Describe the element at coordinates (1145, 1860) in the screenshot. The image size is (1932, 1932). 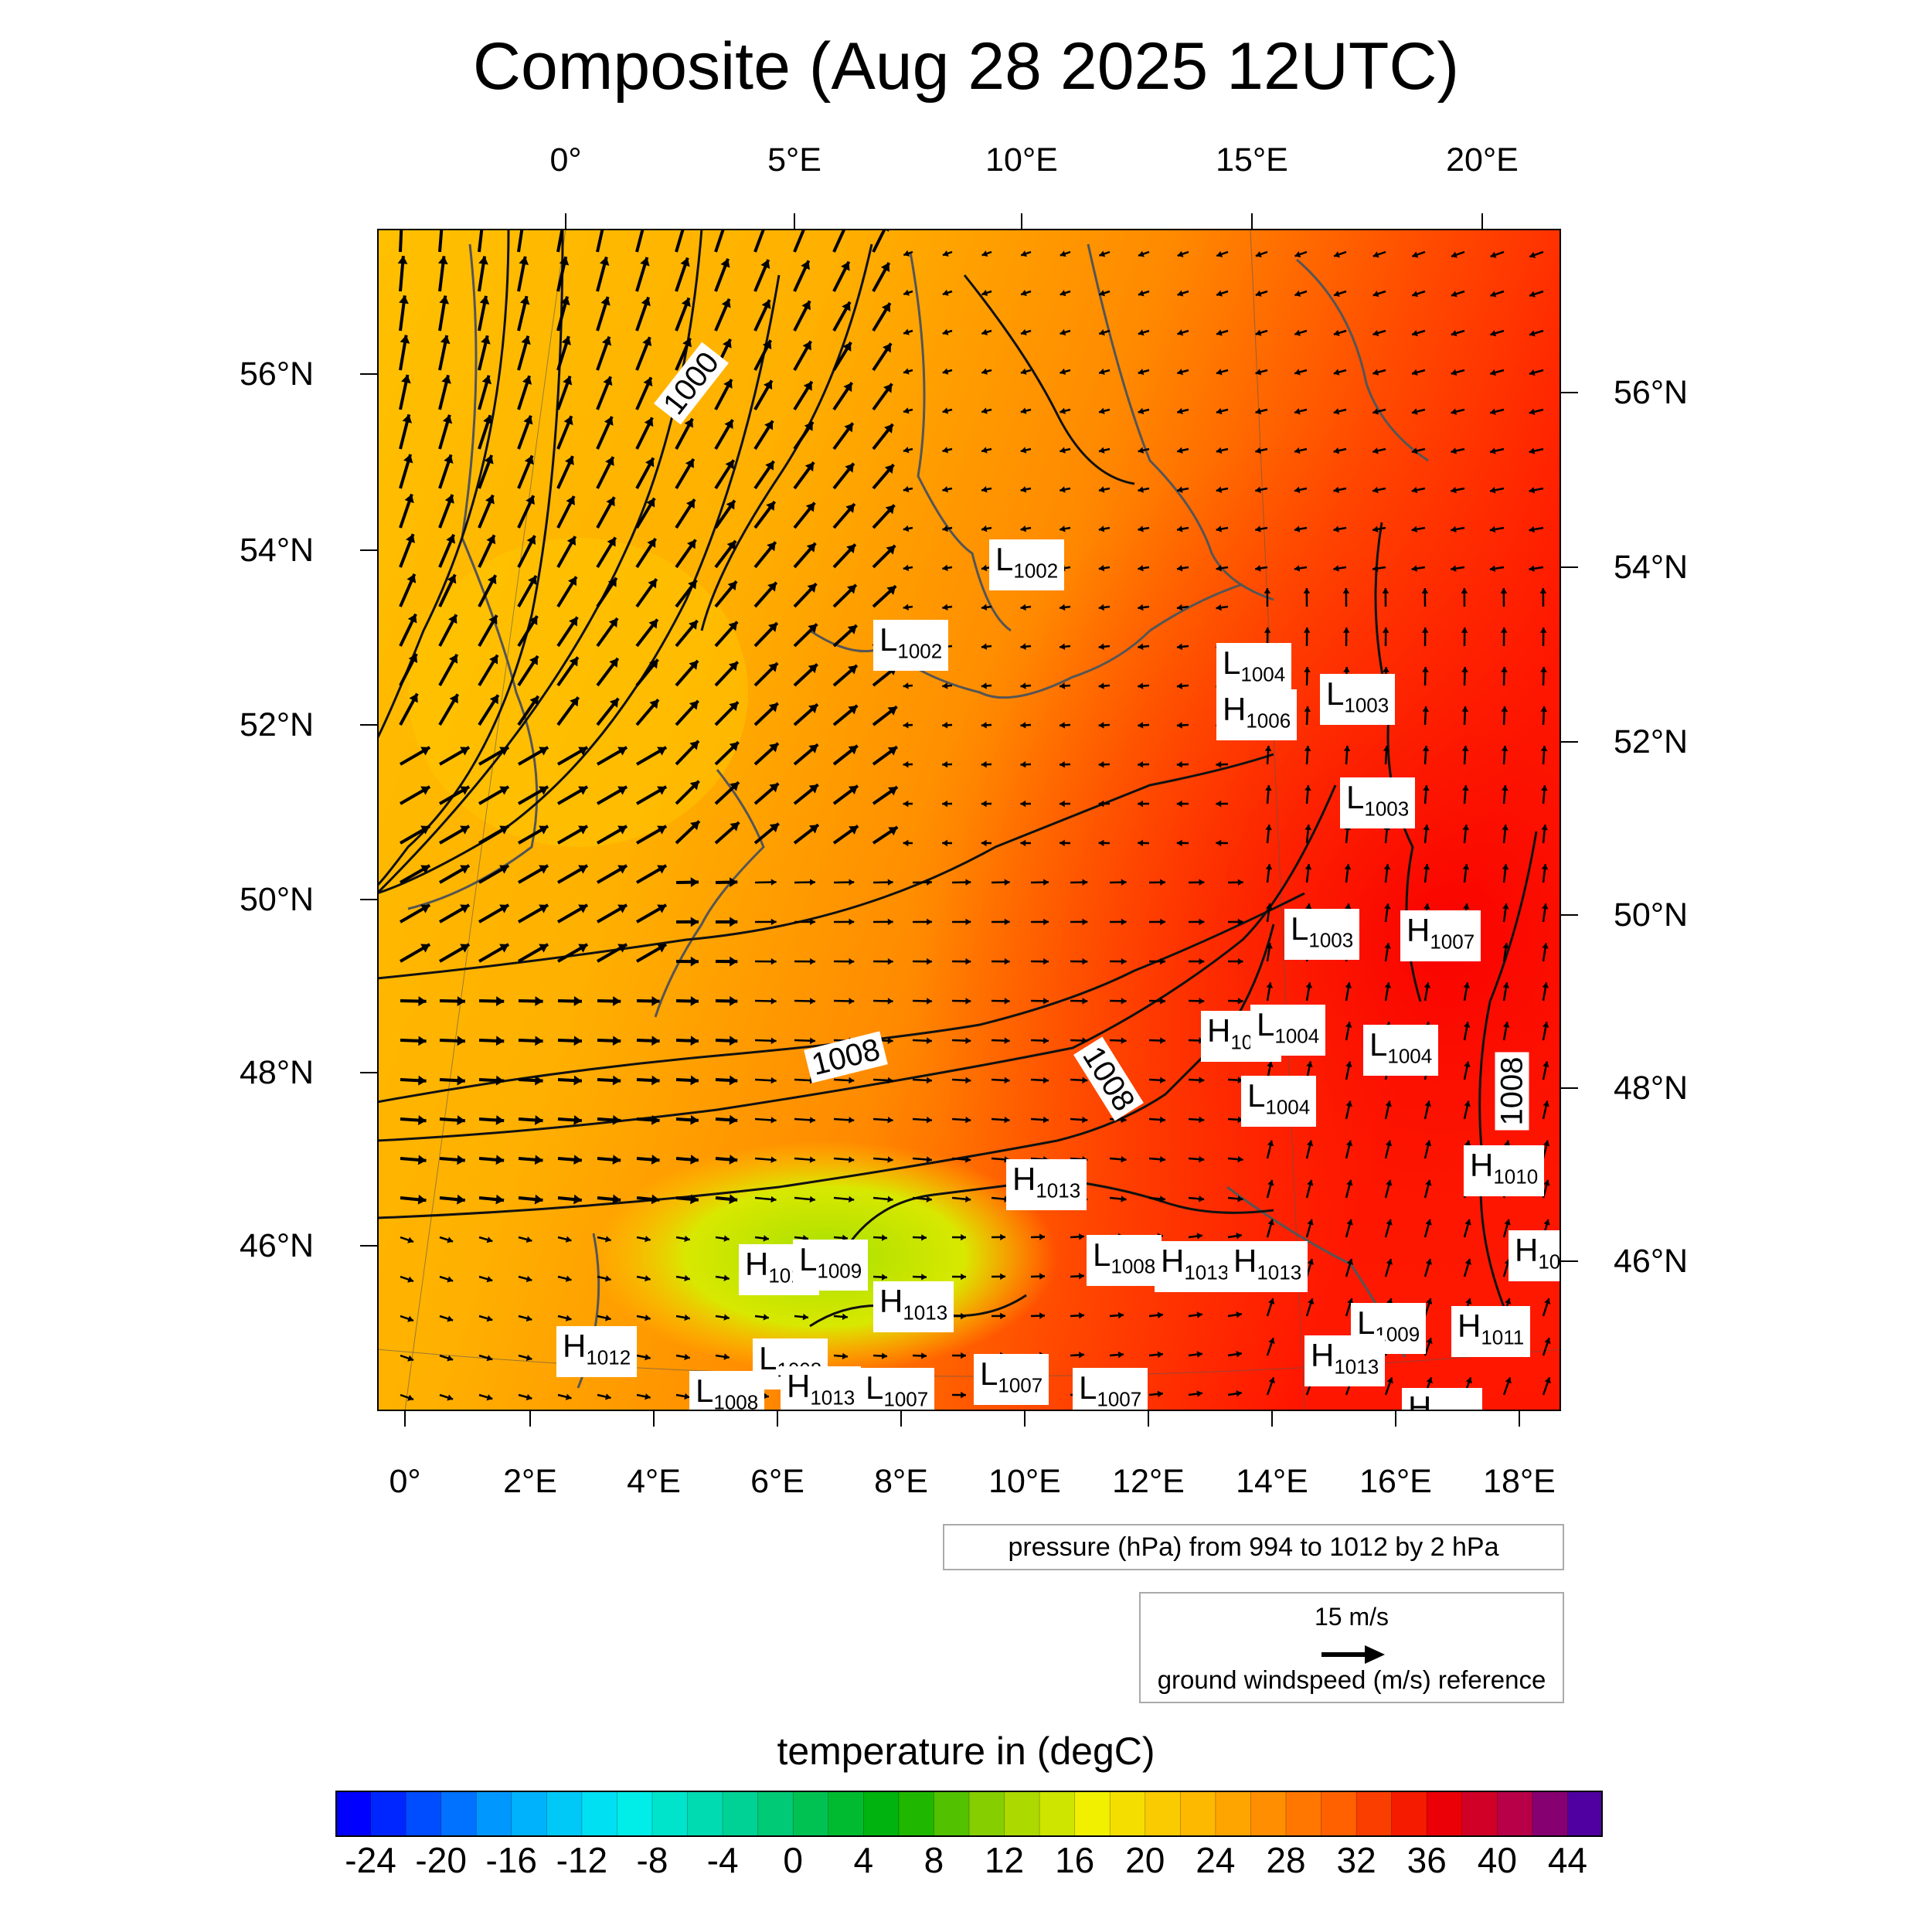
I see `colorbar-label: 20` at that location.